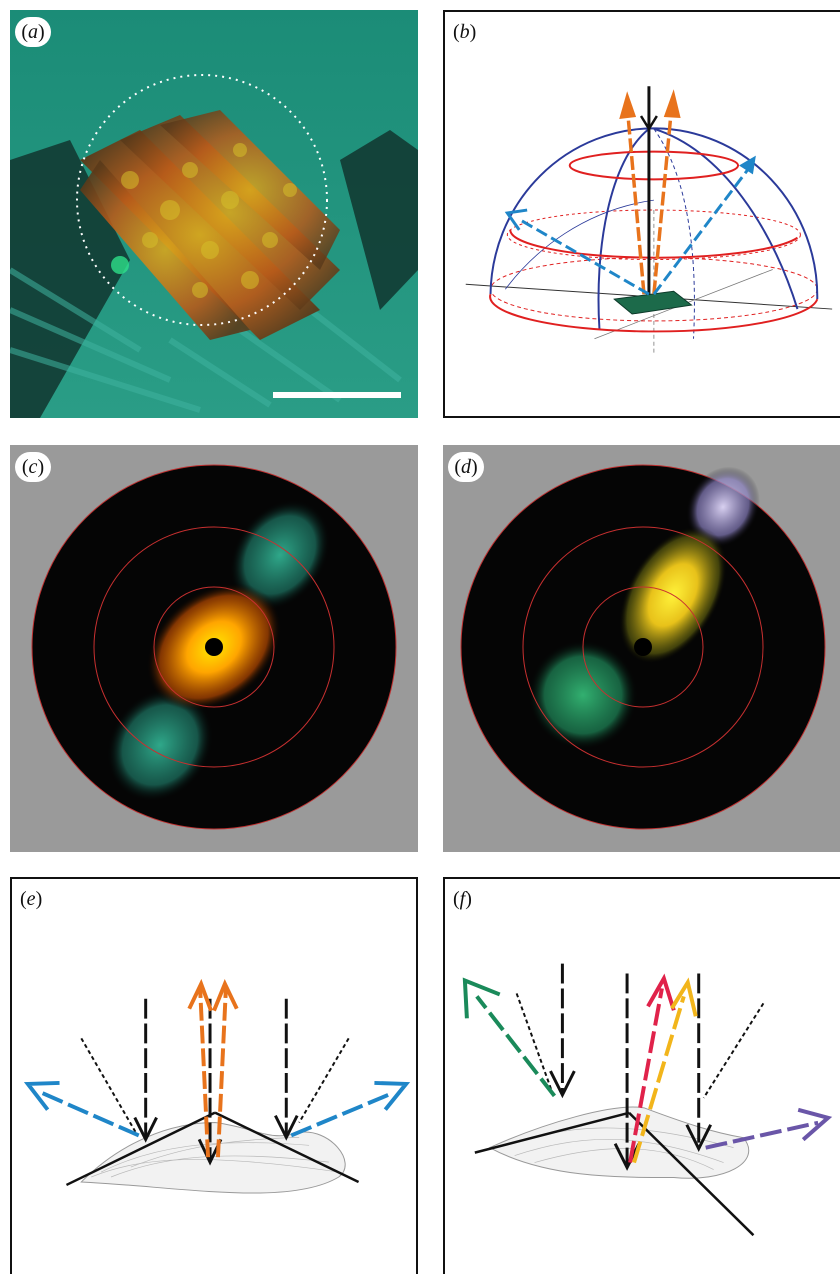 Image resolution: width=840 pixels, height=1274 pixels. Describe the element at coordinates (647, 1100) in the screenshot. I see `ray-diagram-f` at that location.